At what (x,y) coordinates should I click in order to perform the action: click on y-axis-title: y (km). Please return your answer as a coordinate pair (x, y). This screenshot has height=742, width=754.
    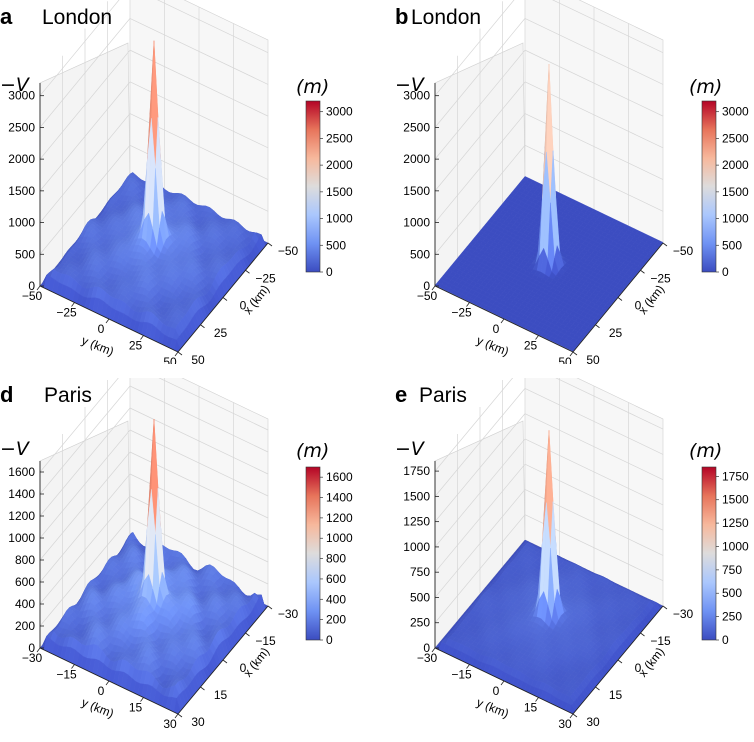
    Looking at the image, I should click on (98, 707).